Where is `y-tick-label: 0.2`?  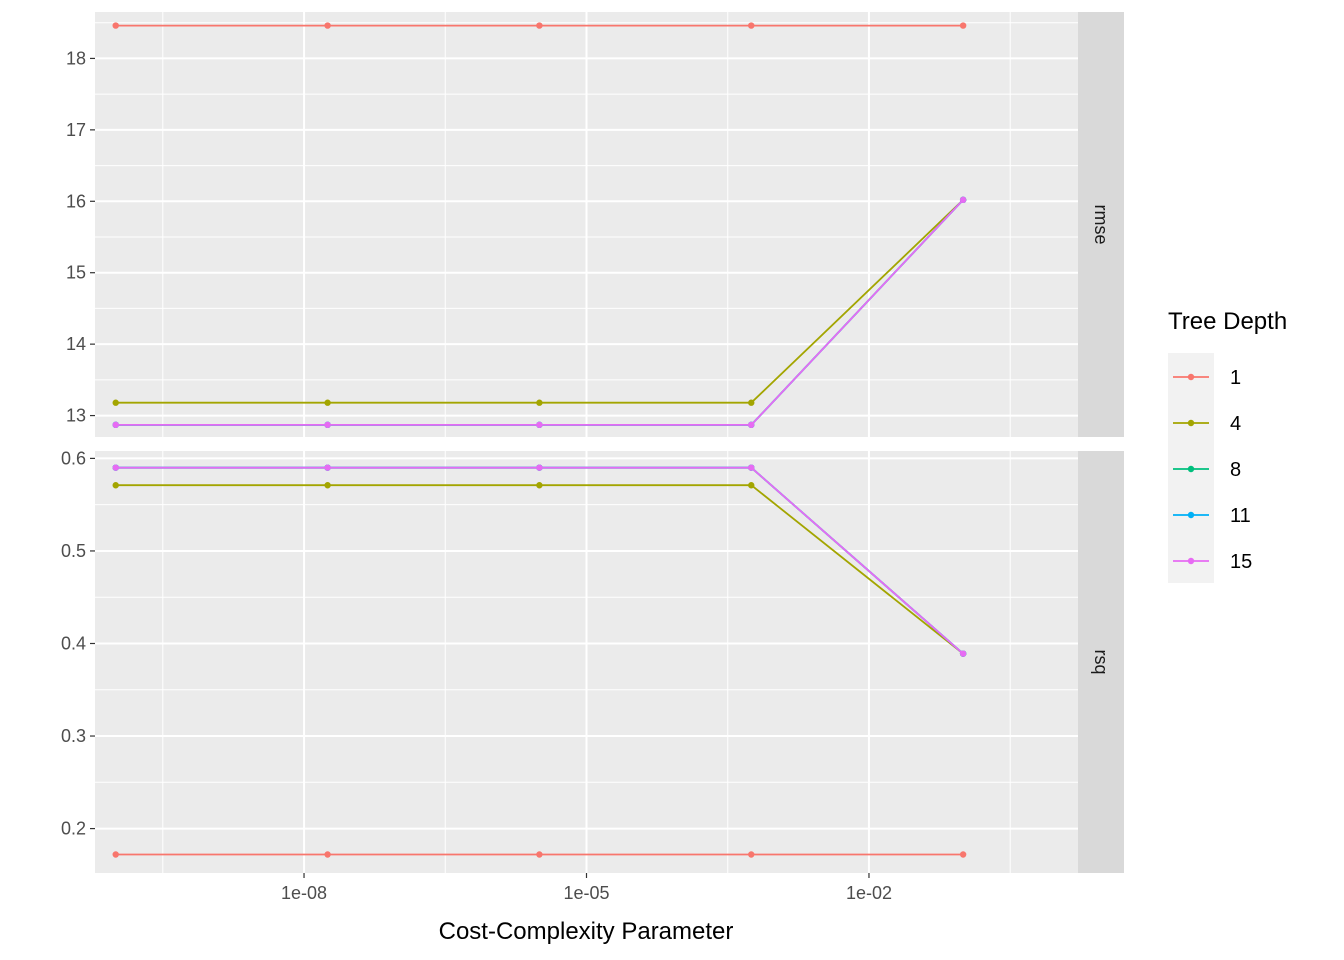 y-tick-label: 0.2 is located at coordinates (73, 829).